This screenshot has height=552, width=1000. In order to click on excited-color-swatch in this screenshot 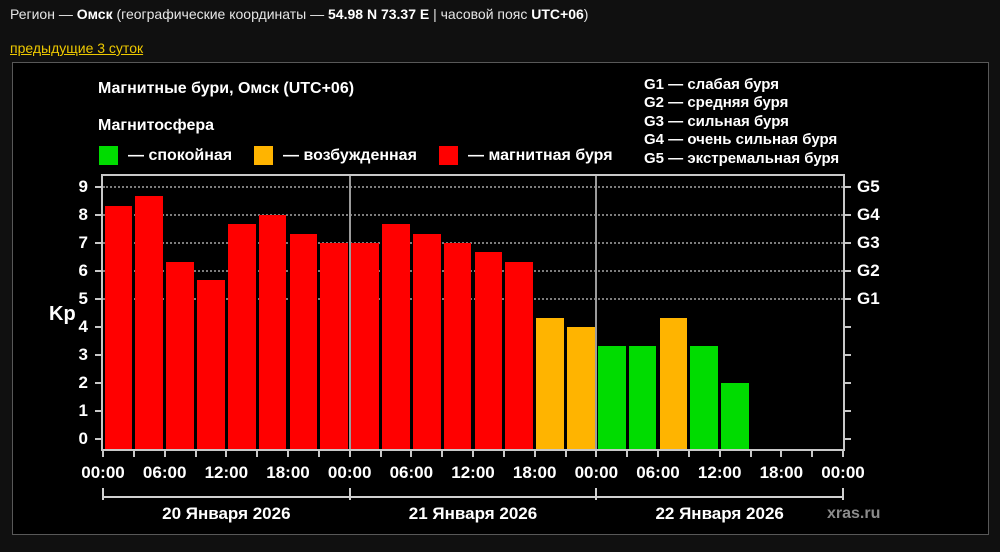, I will do `click(263, 155)`.